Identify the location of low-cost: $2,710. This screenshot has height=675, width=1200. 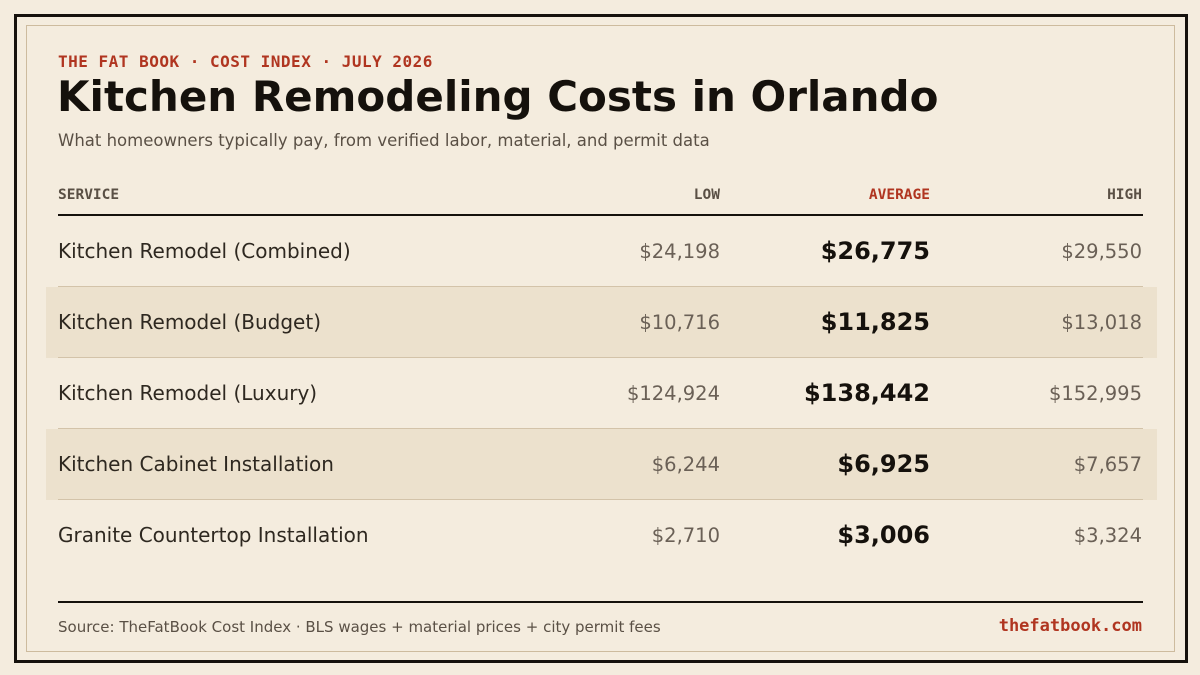
(685, 535).